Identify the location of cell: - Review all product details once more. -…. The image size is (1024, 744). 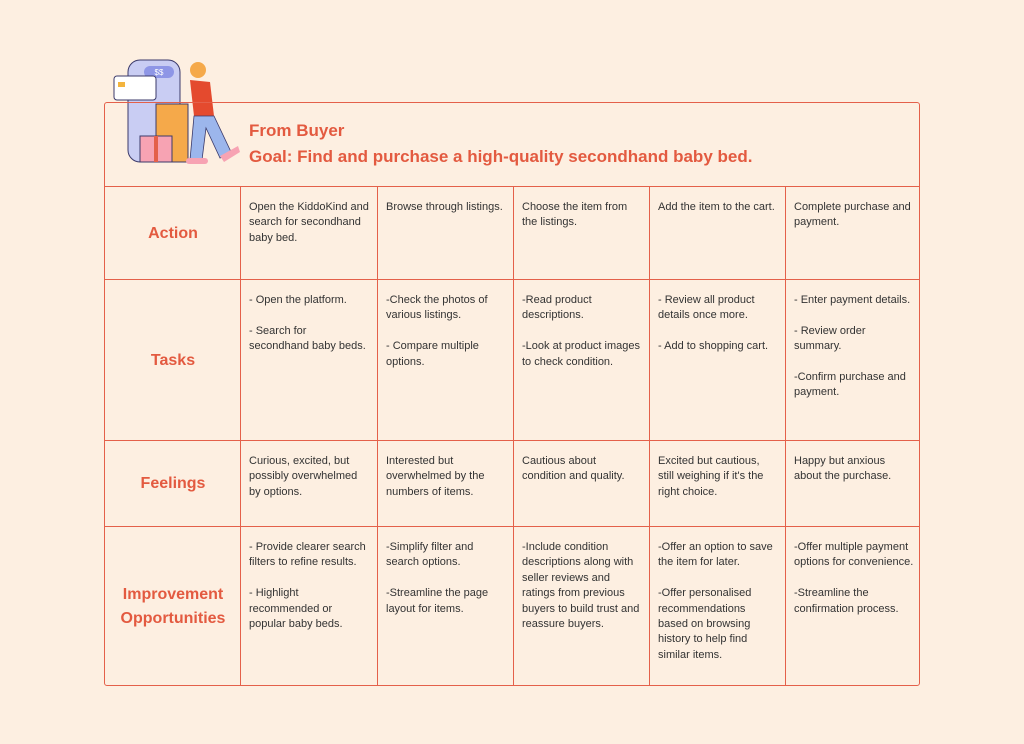
(718, 331).